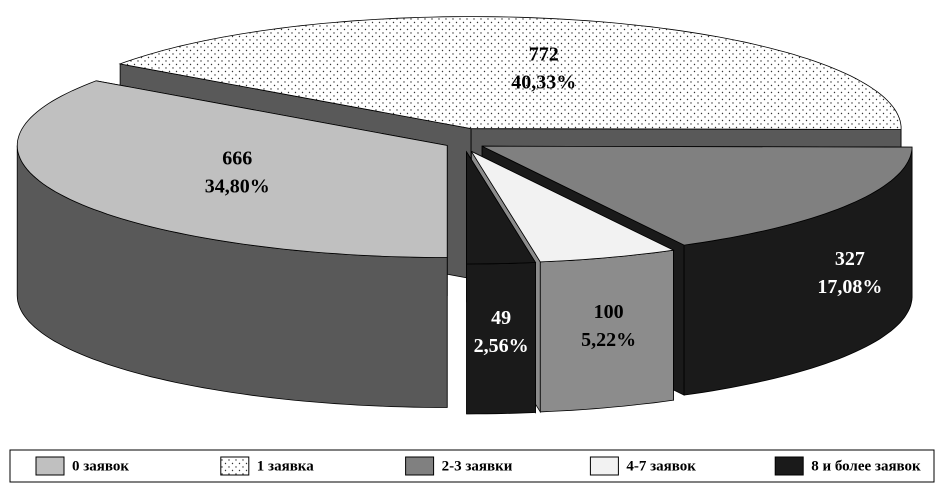 The height and width of the screenshot is (485, 944). I want to click on legend-label: 8 и более заявок, so click(866, 466).